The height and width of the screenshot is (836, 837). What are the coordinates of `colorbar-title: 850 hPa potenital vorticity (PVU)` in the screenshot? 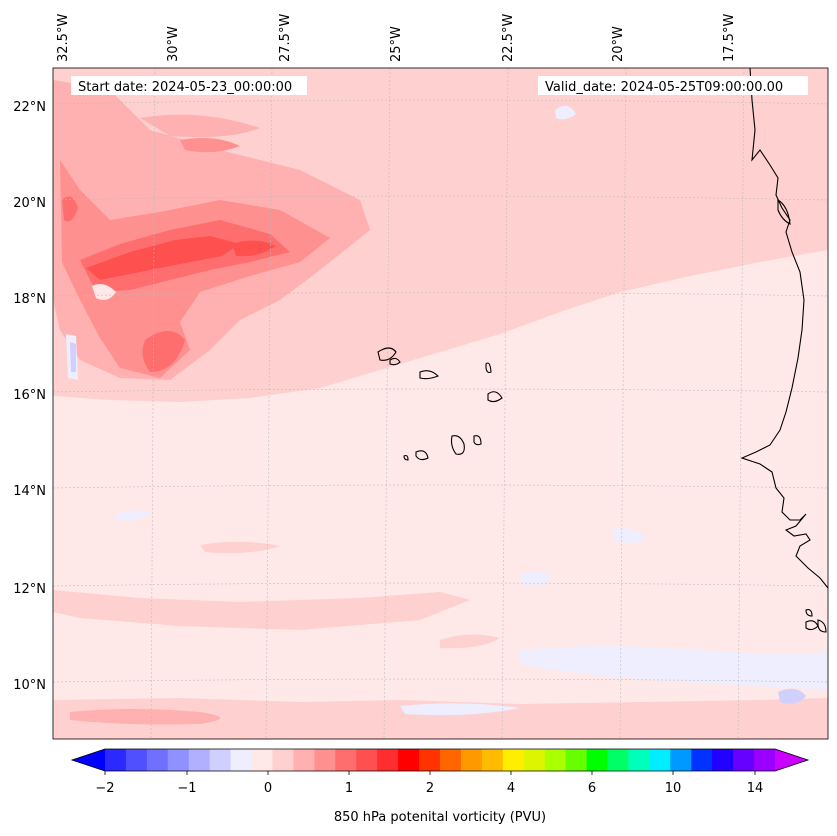 It's located at (440, 817).